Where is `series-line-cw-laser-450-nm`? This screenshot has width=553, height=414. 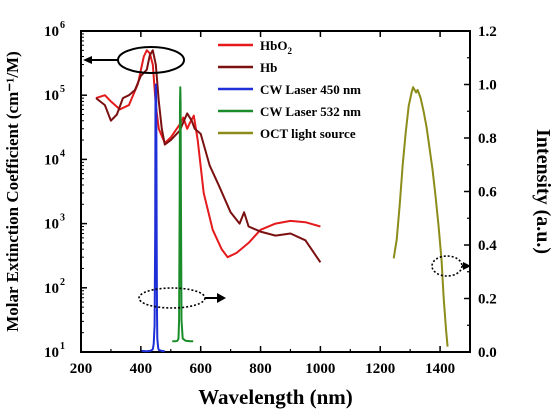 series-line-cw-laser-450-nm is located at coordinates (152, 218).